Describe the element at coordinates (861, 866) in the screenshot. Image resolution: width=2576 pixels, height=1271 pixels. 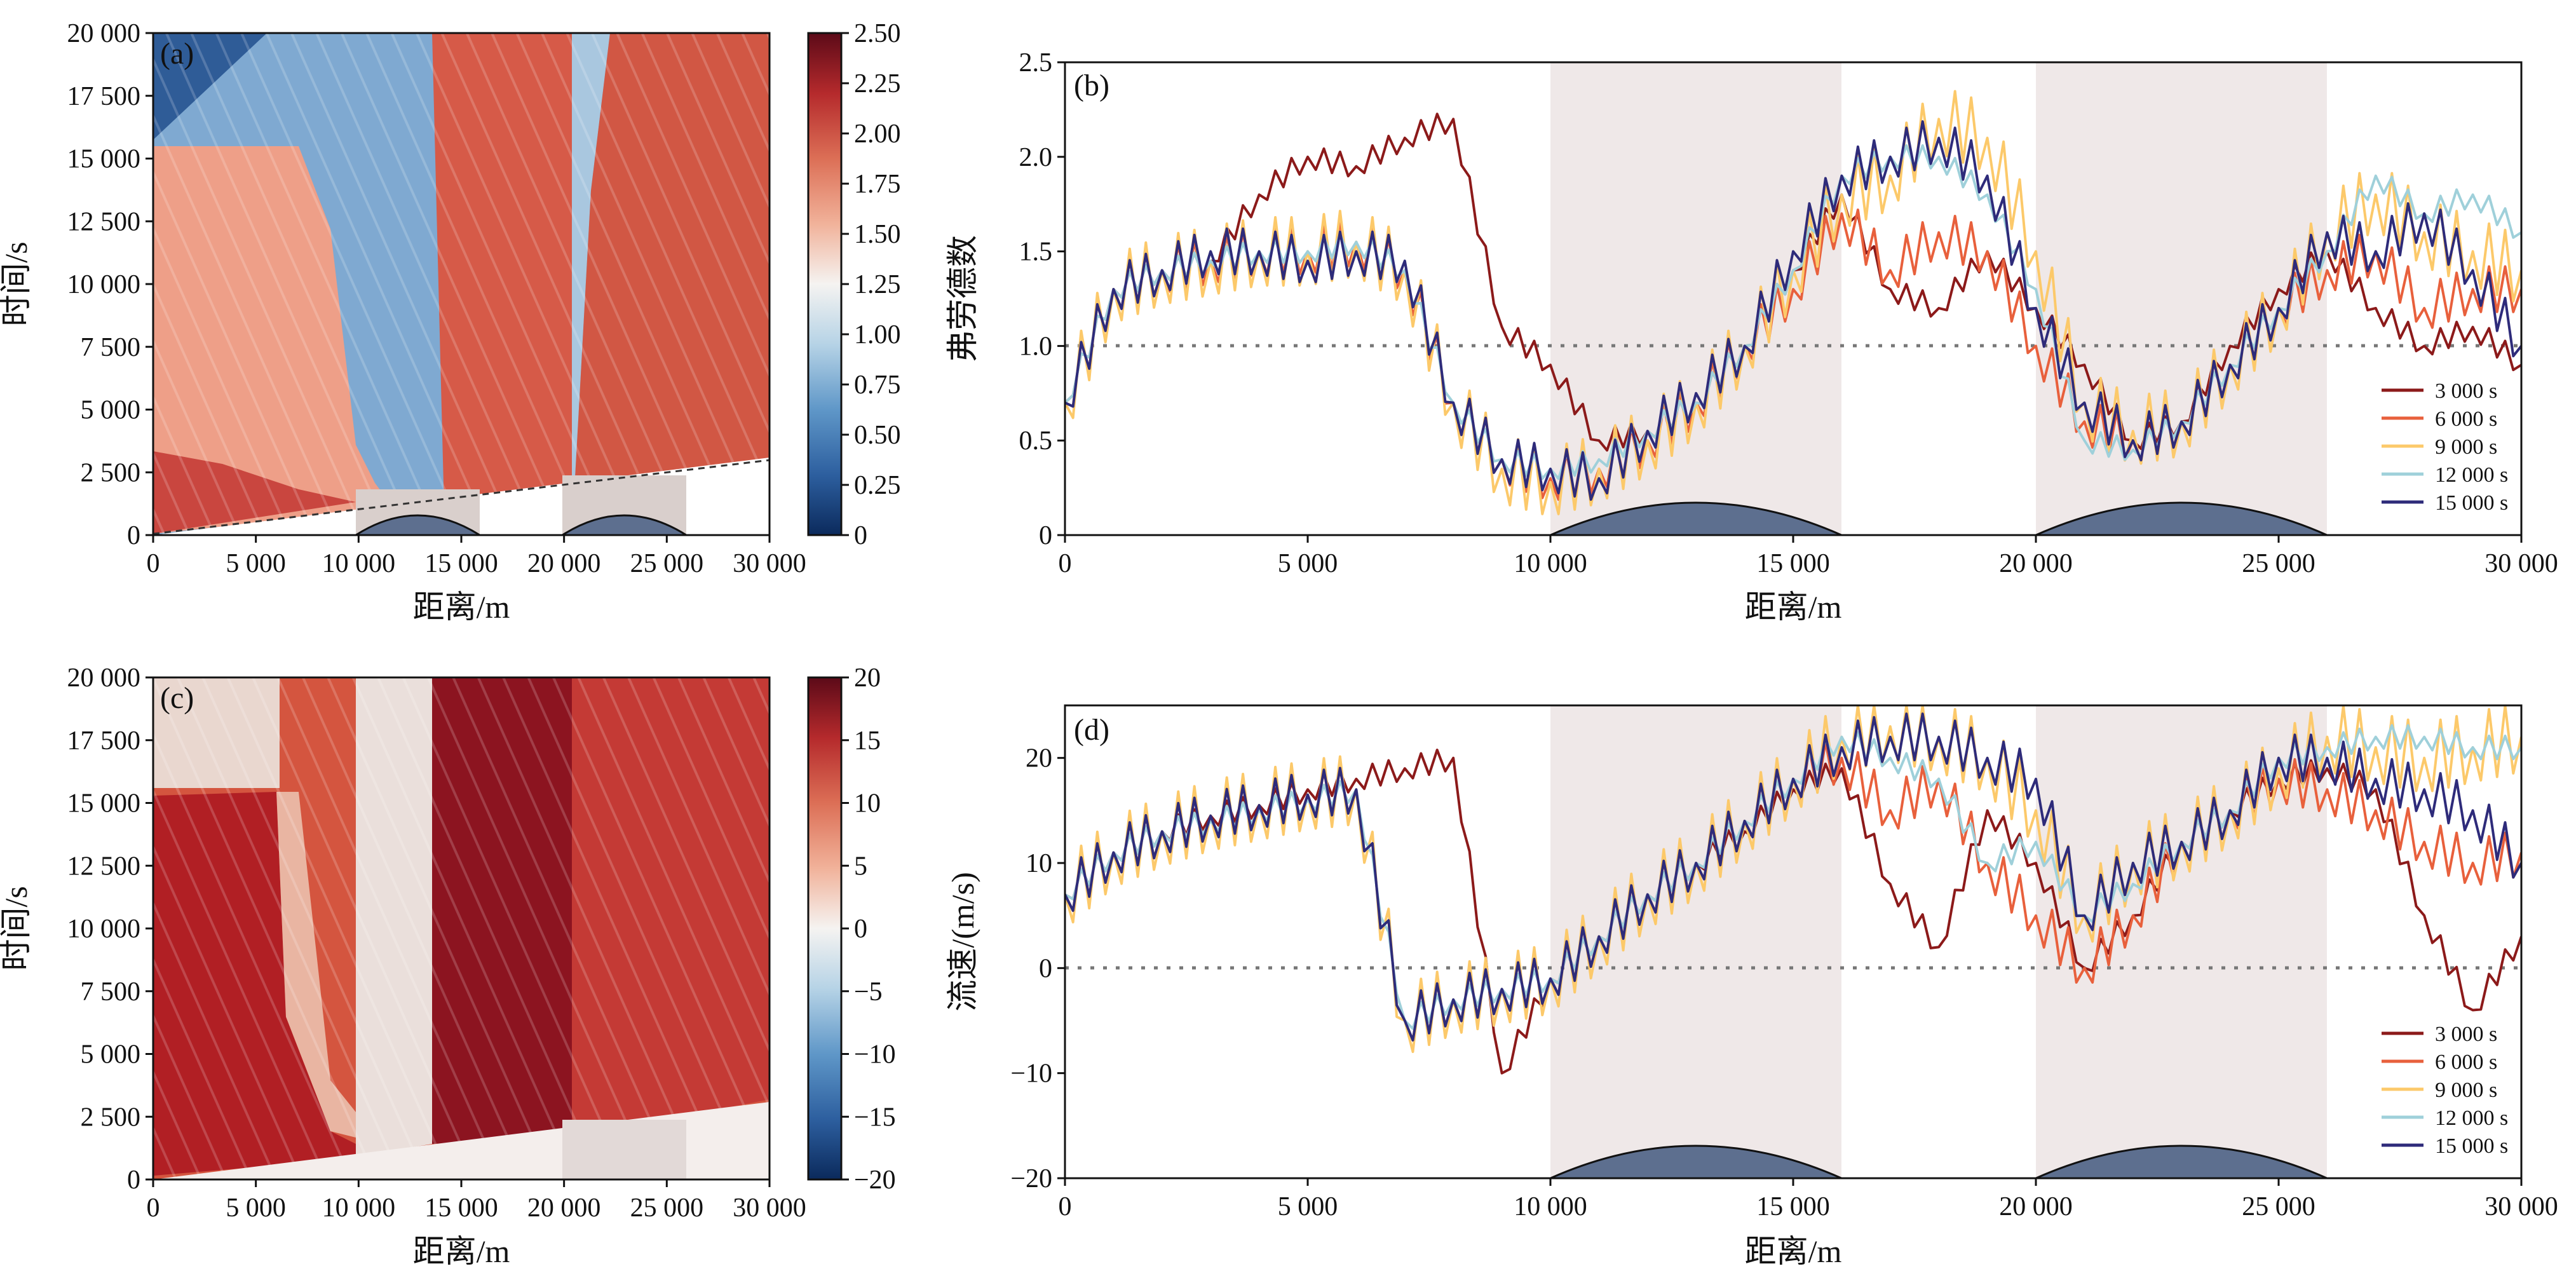
I see `colorbar-tick-label: 5` at that location.